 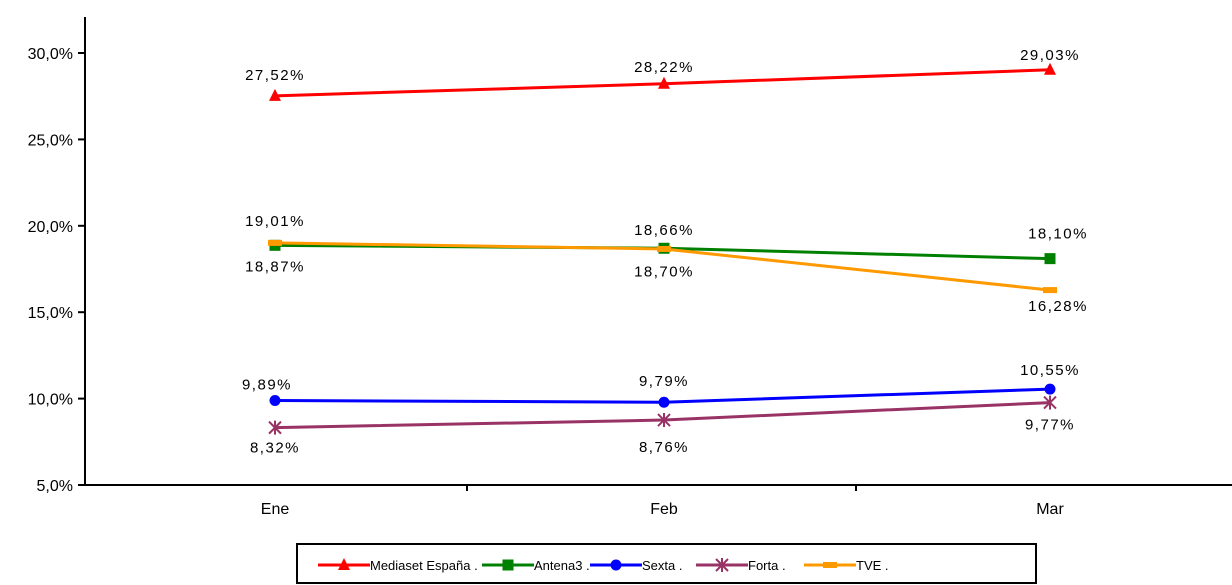 I want to click on data-label: 10,55%, so click(x=1050, y=370).